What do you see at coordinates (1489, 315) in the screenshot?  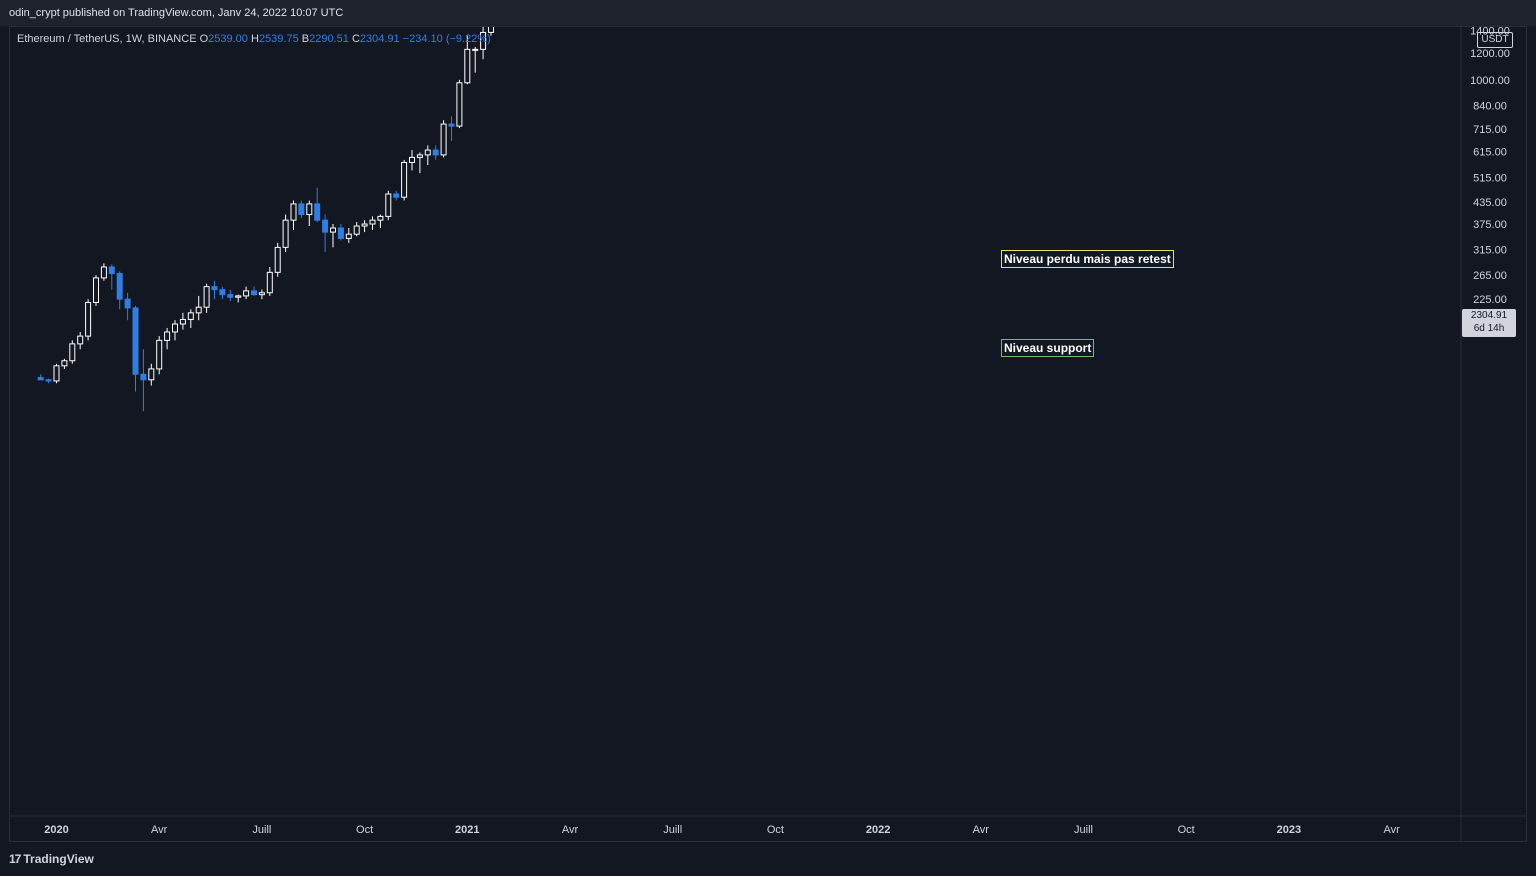 I see `last-price: 2304.91` at bounding box center [1489, 315].